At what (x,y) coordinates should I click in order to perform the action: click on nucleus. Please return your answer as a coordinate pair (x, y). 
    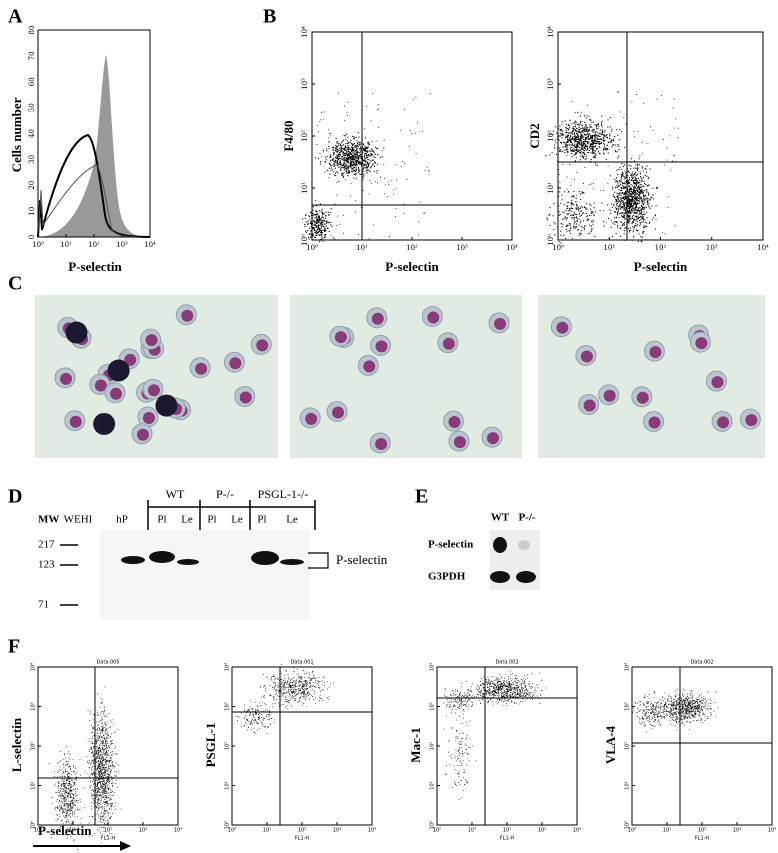
    Looking at the image, I should click on (492, 438).